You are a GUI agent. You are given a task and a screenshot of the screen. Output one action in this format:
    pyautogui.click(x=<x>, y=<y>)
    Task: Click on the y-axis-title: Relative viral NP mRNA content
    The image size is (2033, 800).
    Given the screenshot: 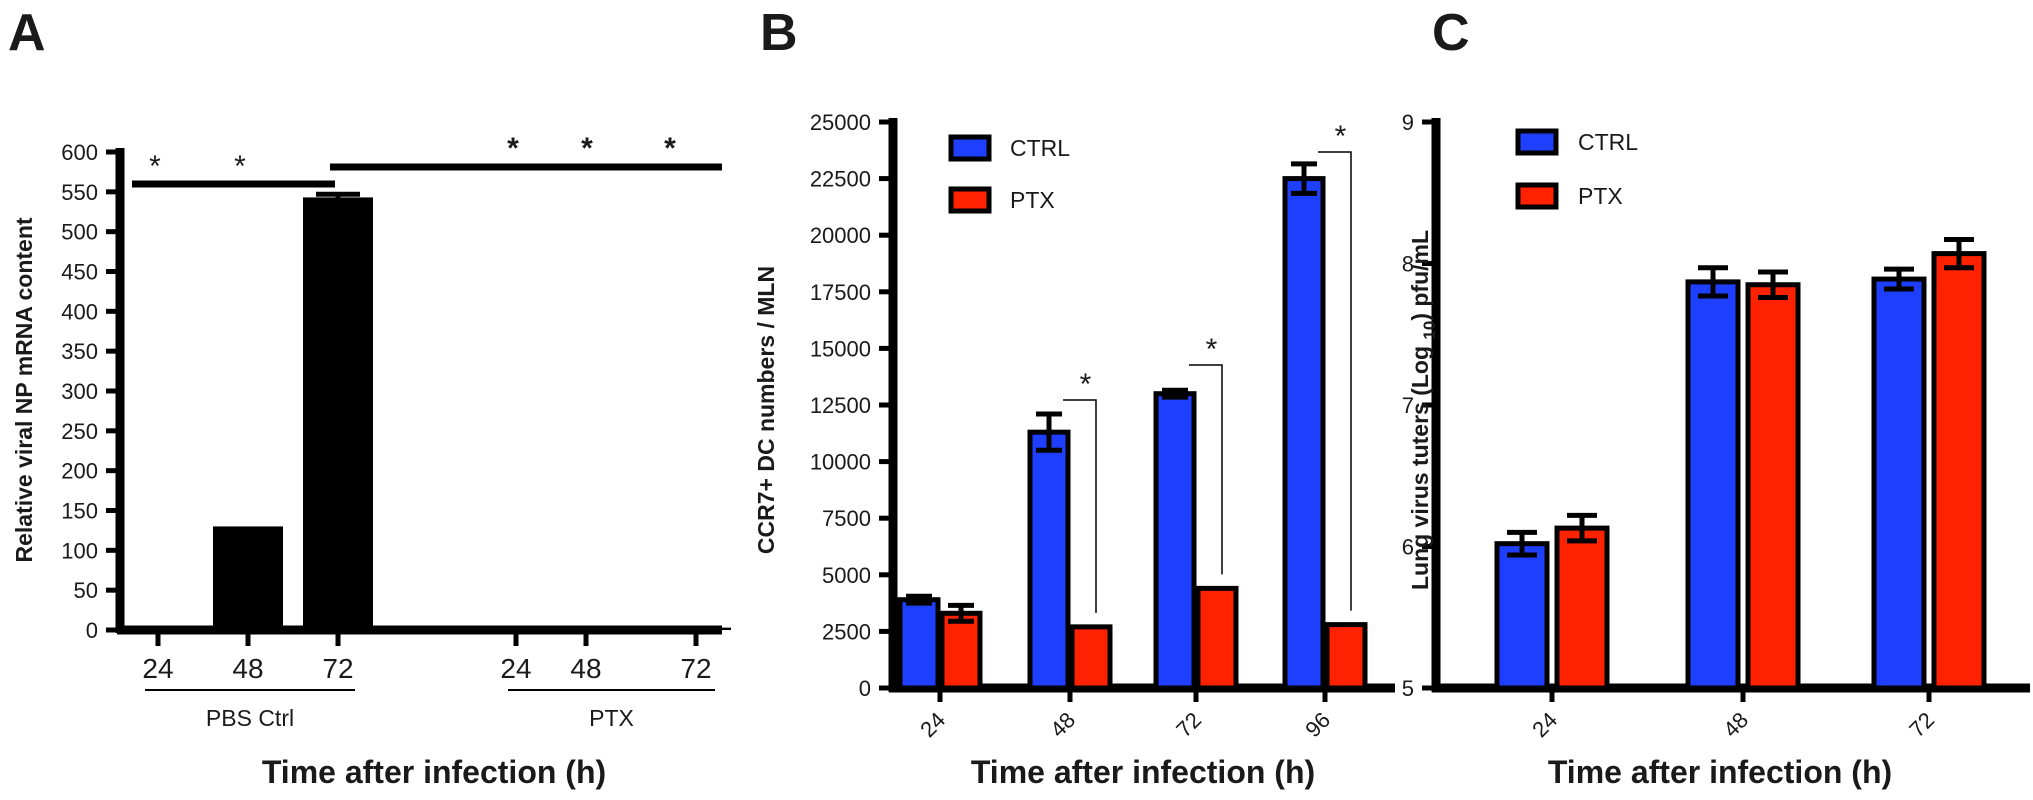 What is the action you would take?
    pyautogui.click(x=24, y=389)
    